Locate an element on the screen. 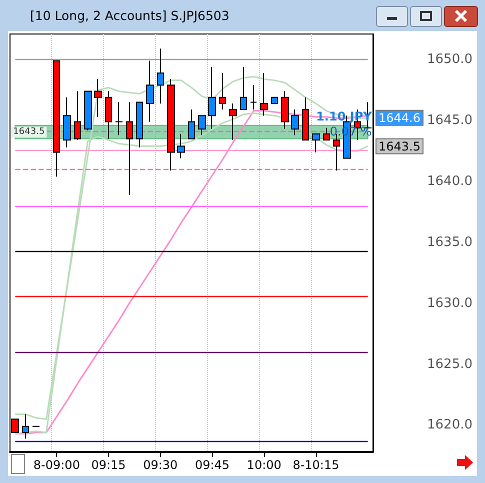 The image size is (485, 483). y-tick-label: 1620.0 is located at coordinates (449, 425).